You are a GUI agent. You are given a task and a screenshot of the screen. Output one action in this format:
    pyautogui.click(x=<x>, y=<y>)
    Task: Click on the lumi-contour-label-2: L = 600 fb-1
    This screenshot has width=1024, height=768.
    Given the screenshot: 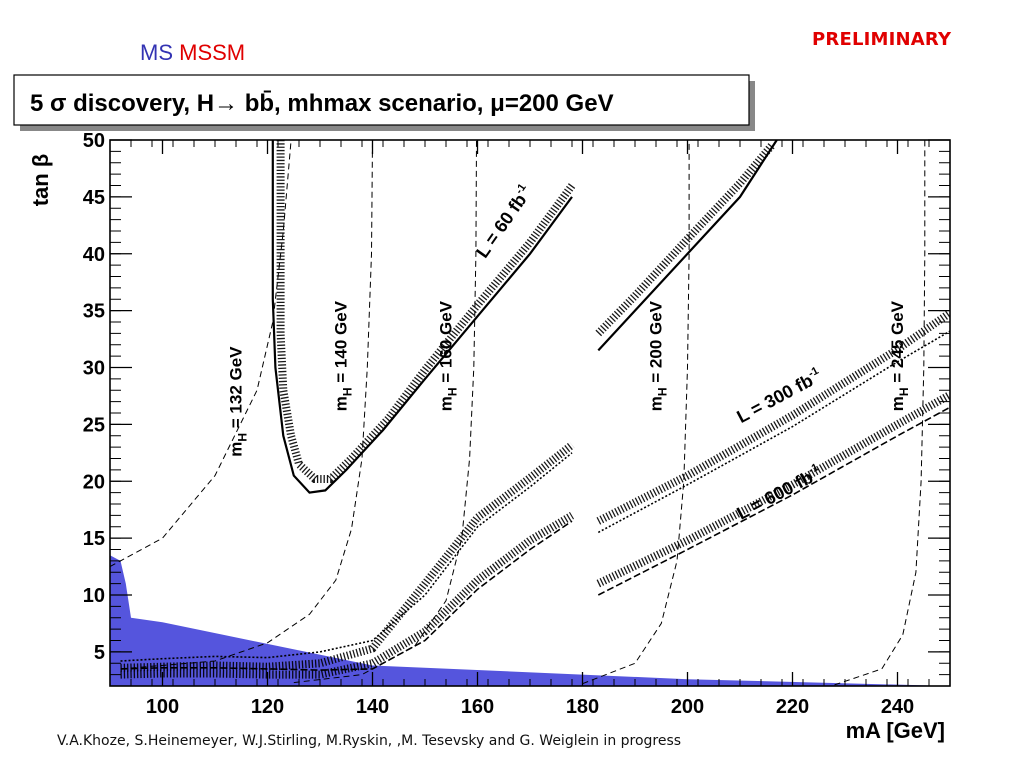 What is the action you would take?
    pyautogui.click(x=779, y=492)
    